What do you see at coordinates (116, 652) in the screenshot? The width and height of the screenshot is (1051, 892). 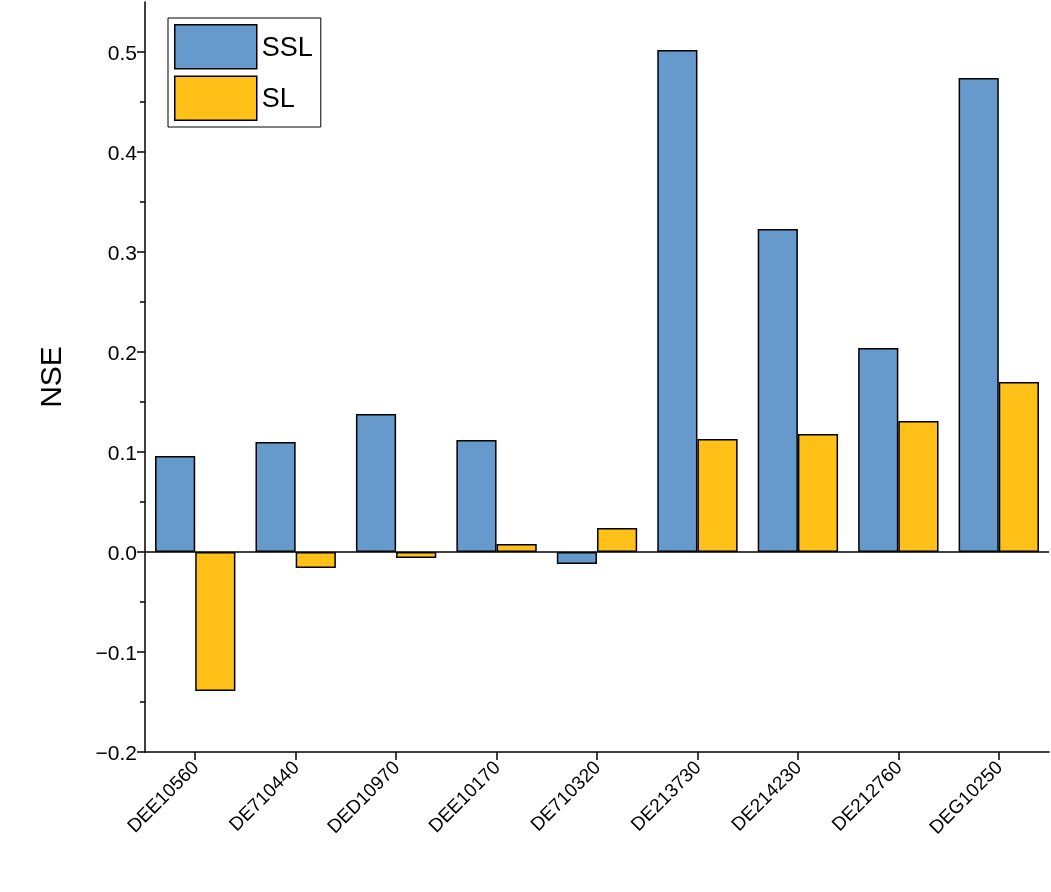 I see `y-tick-label: −0.1` at bounding box center [116, 652].